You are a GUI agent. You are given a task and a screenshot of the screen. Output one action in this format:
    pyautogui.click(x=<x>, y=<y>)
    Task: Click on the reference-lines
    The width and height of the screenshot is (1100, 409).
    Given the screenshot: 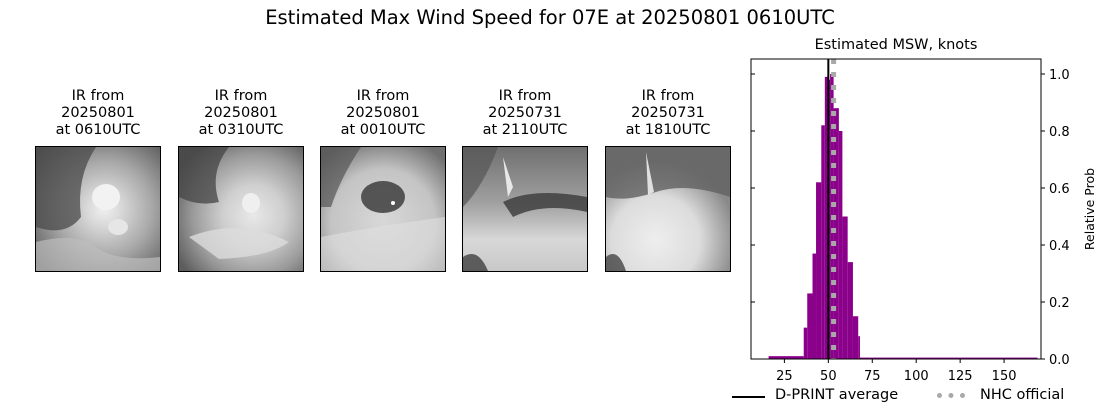 What is the action you would take?
    pyautogui.click(x=832, y=209)
    